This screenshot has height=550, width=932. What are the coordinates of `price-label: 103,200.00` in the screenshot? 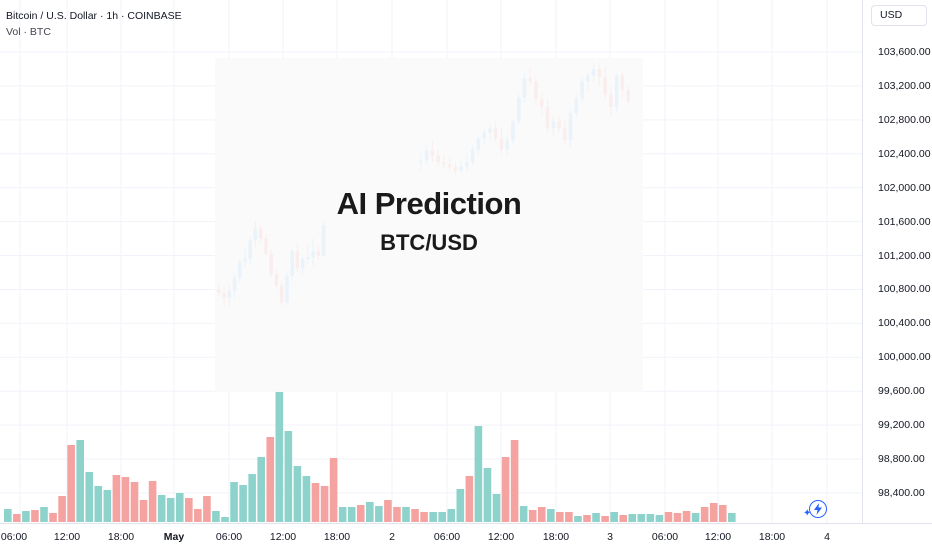 It's located at (904, 85).